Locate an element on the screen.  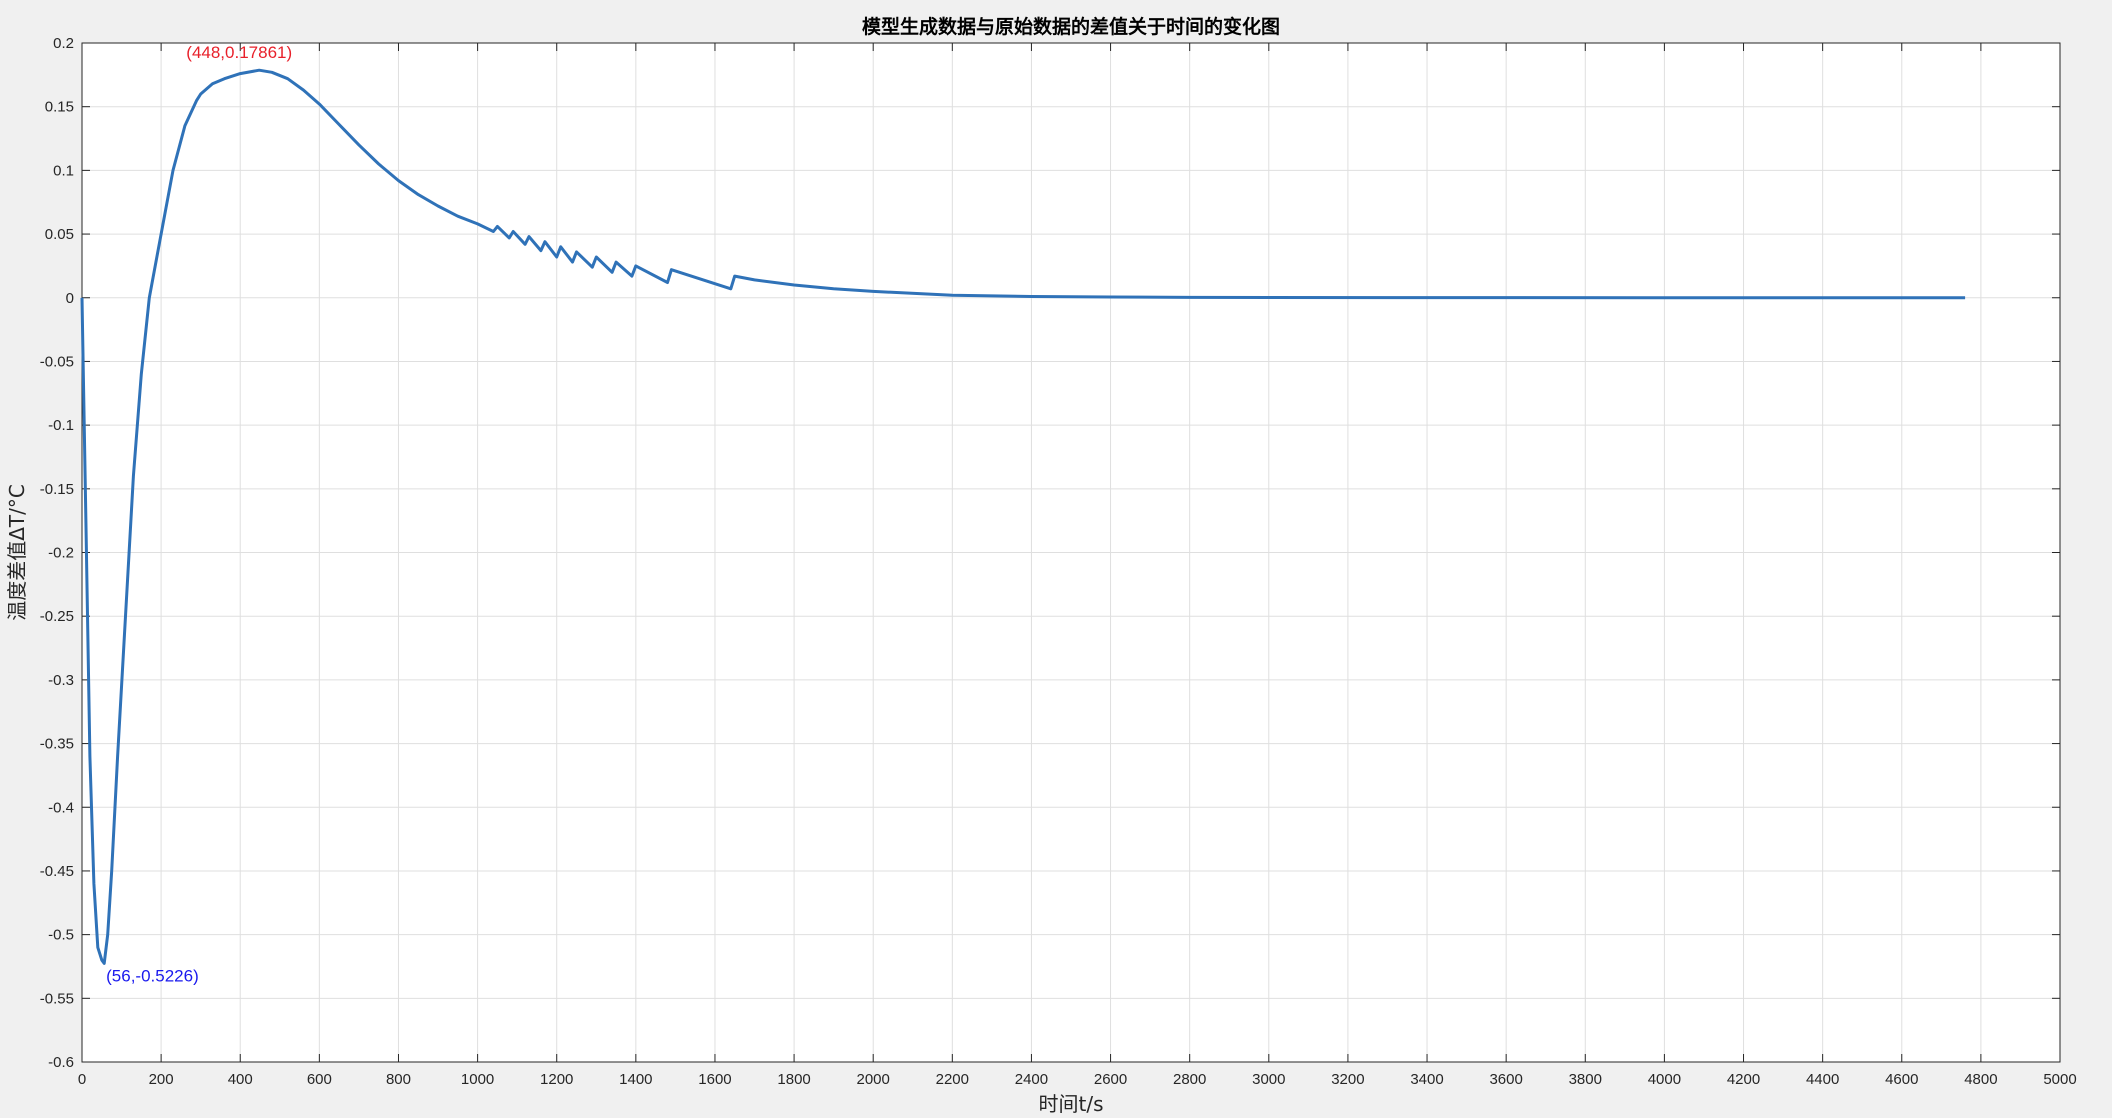
y-tick-label: 0 is located at coordinates (70, 298).